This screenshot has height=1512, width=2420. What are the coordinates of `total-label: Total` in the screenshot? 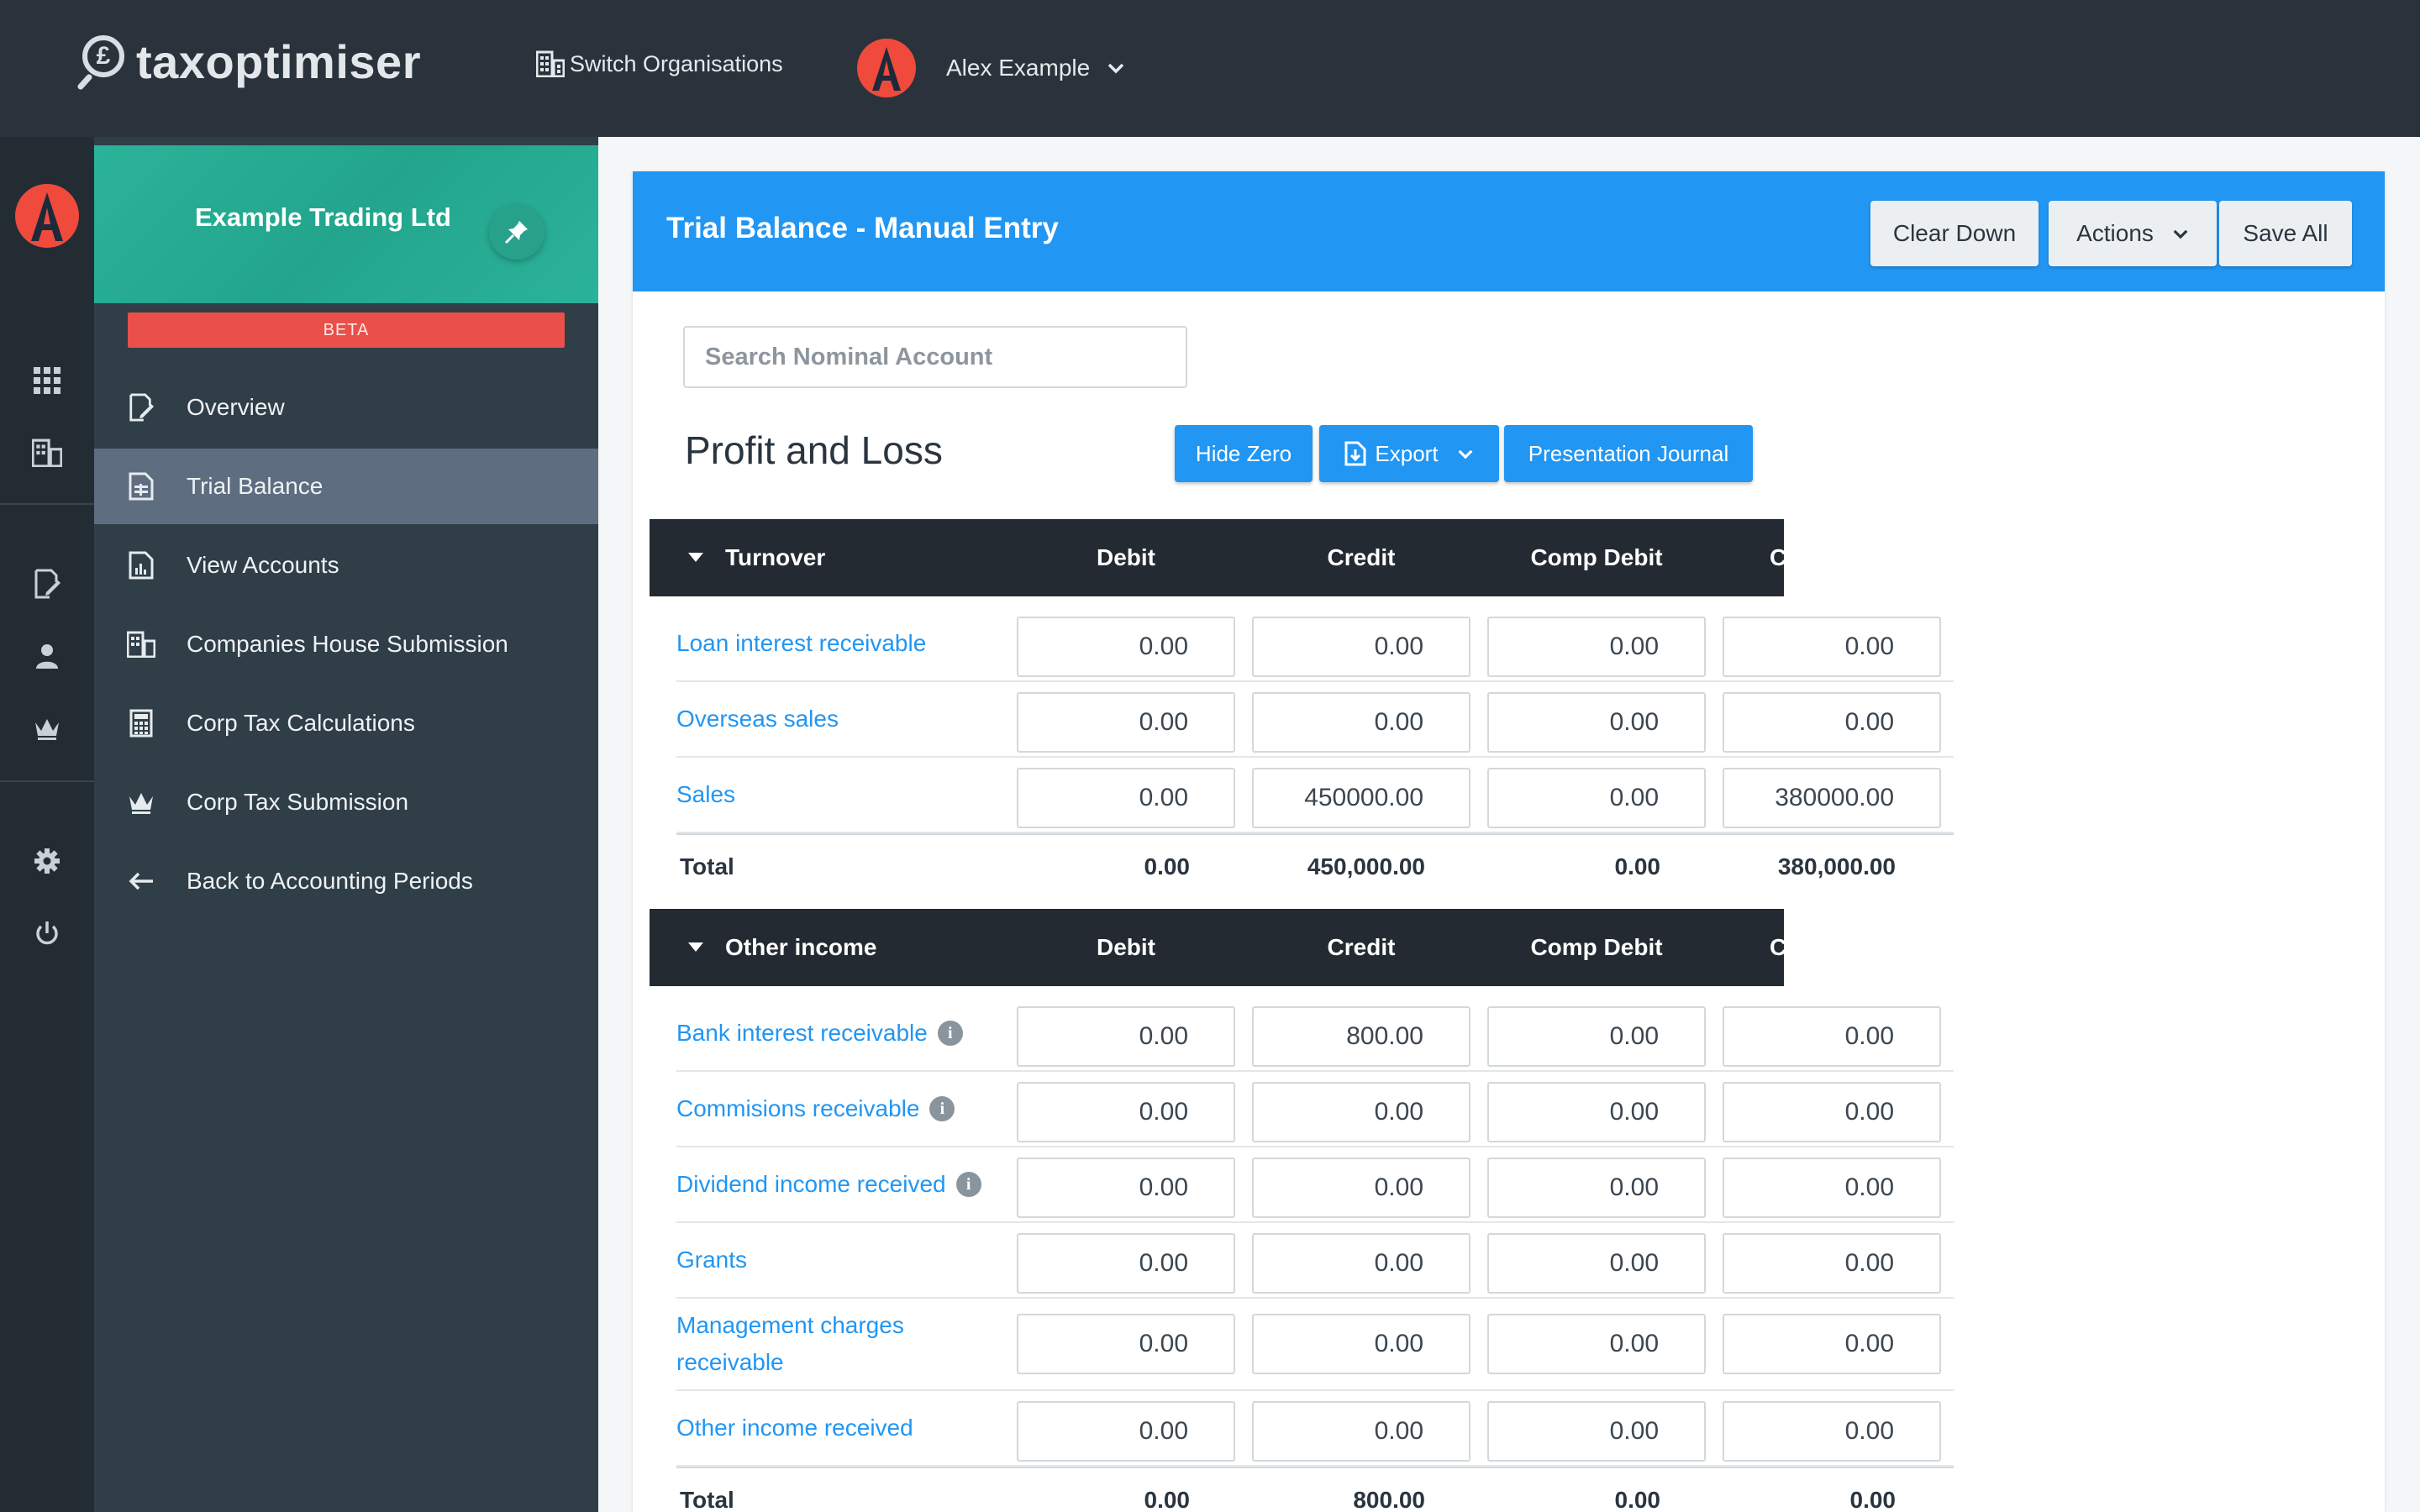 It's located at (707, 1499).